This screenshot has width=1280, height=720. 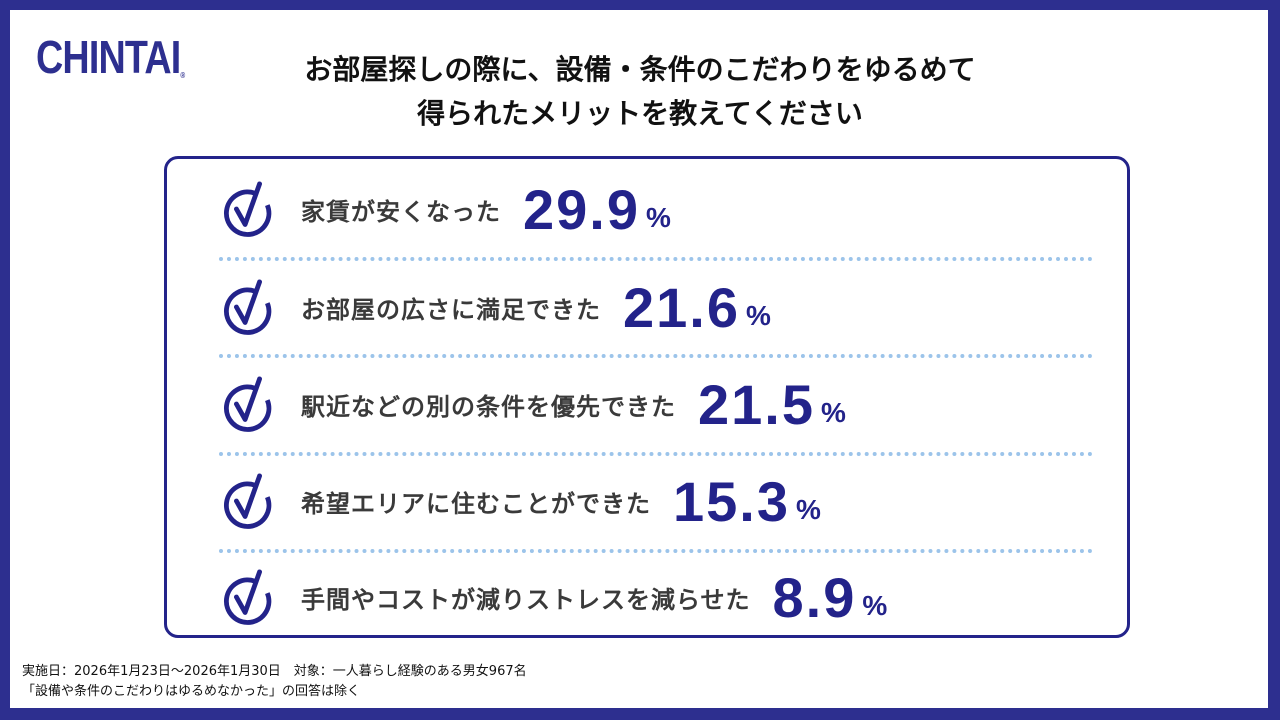 I want to click on item-label: 家賃が安くなった, so click(x=401, y=211).